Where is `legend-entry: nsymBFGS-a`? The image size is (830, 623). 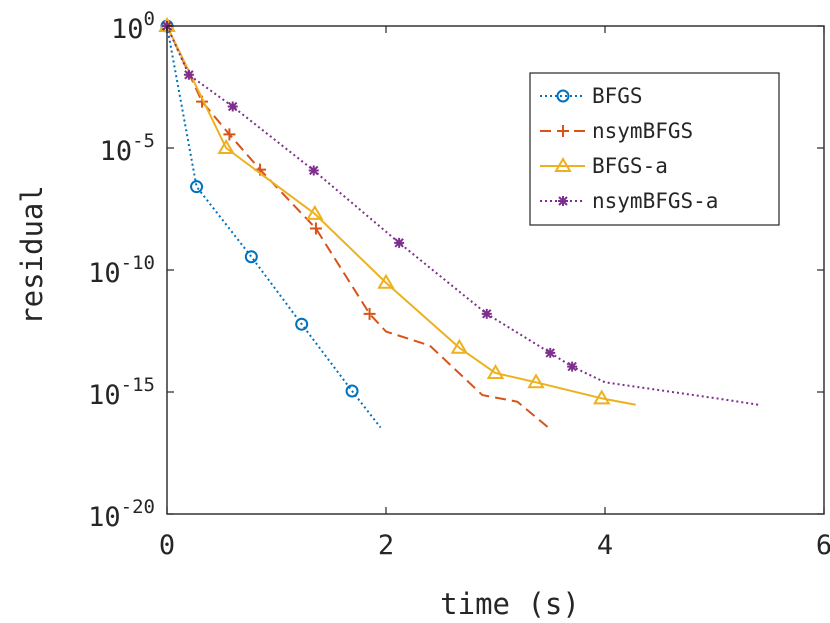
legend-entry: nsymBFGS-a is located at coordinates (629, 201).